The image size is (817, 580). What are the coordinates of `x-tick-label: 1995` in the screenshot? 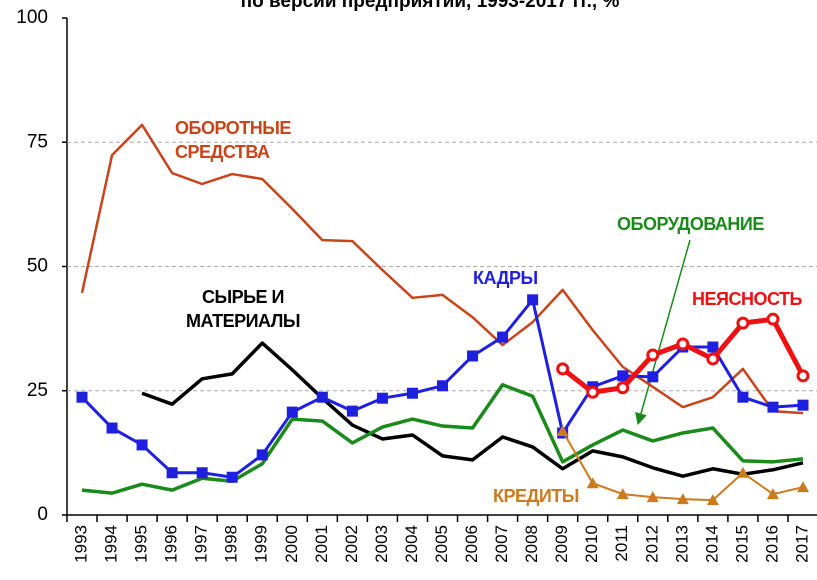 It's located at (141, 544).